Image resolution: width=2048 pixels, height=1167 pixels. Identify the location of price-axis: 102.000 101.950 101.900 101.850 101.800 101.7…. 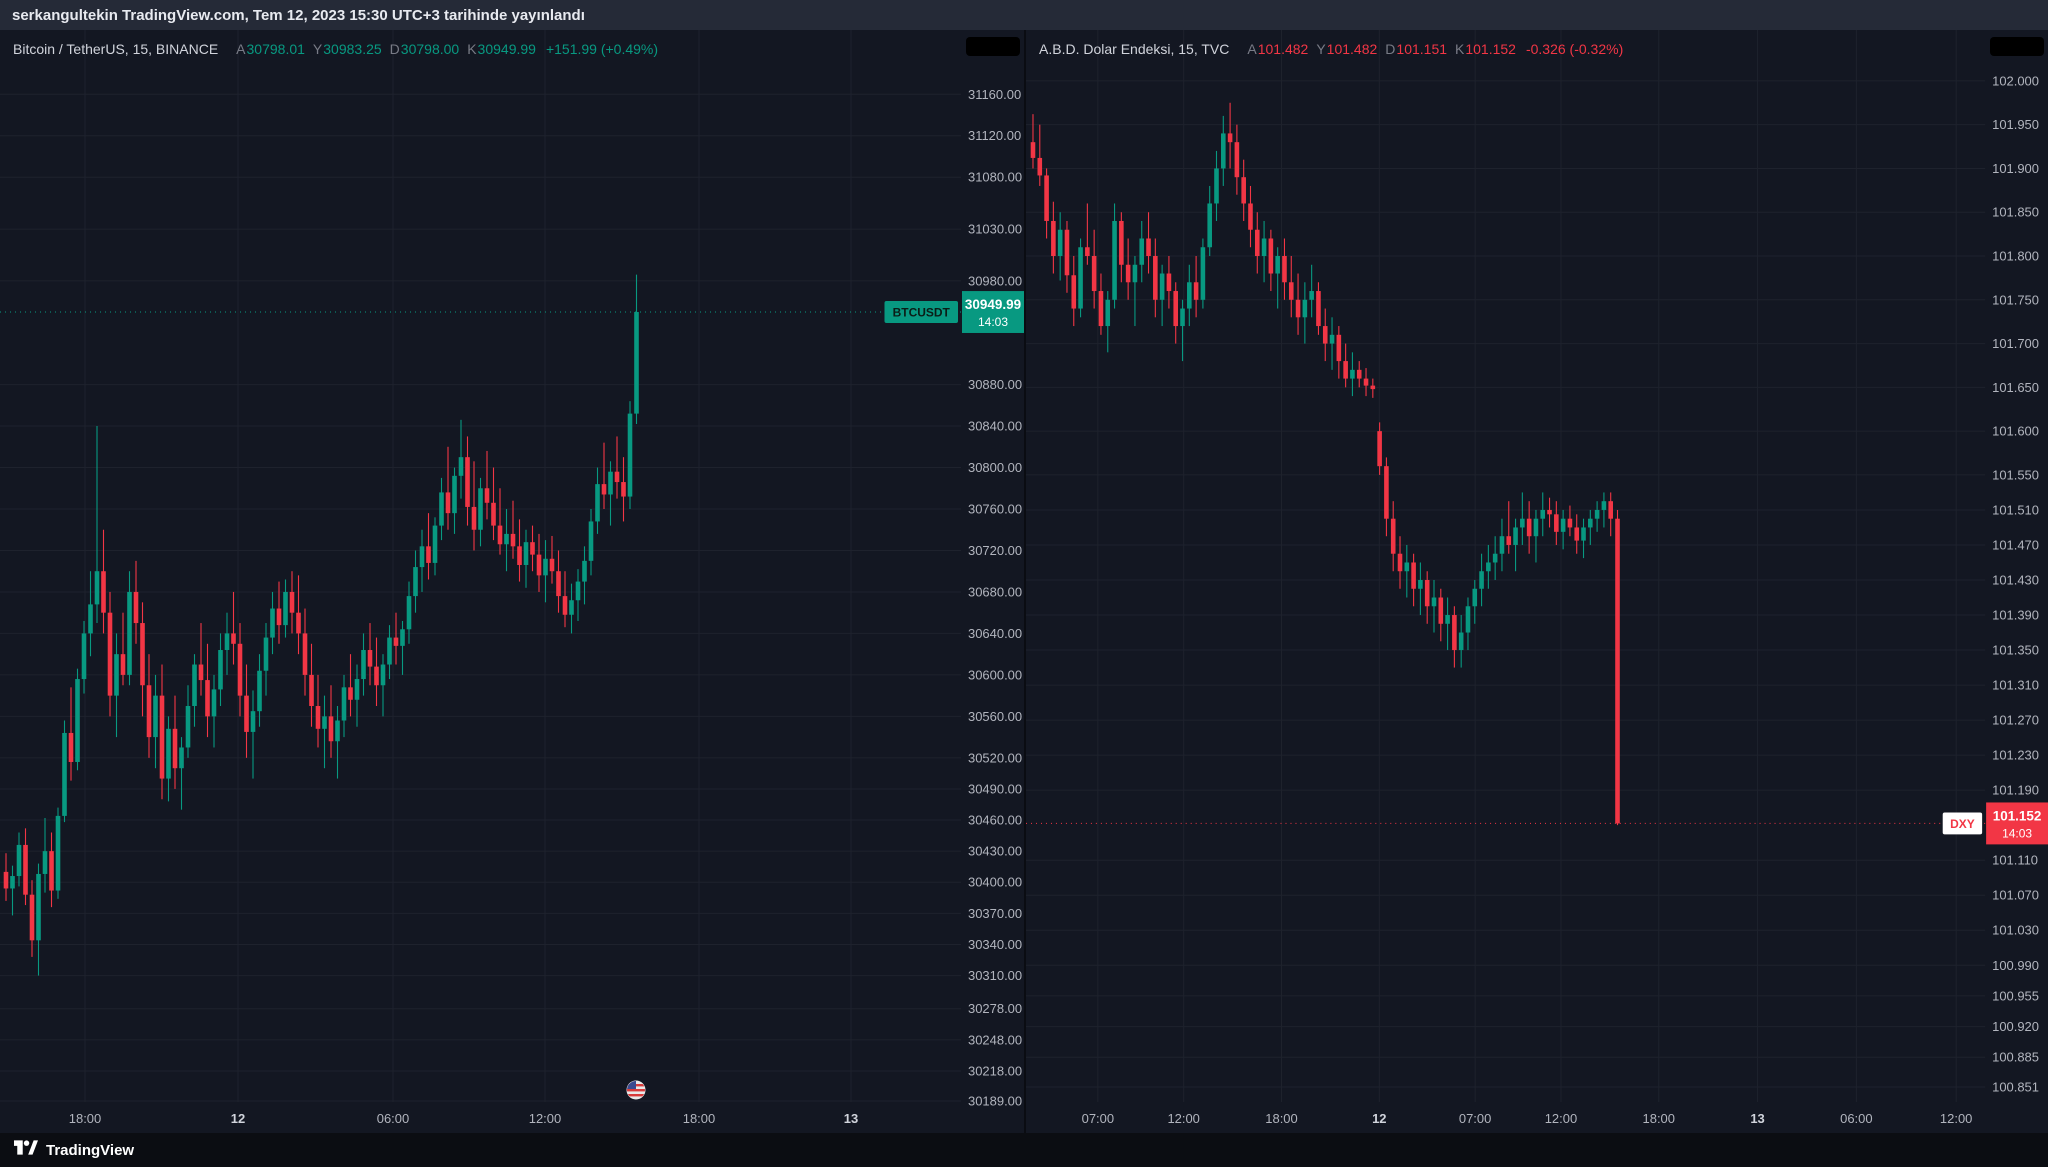
(2015, 583).